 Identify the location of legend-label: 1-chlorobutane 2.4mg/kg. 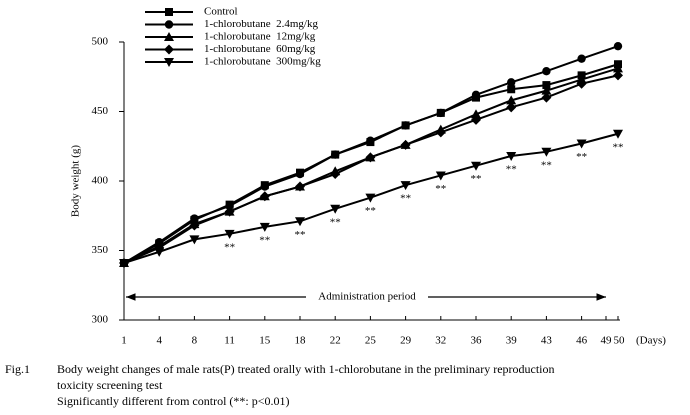
(261, 24).